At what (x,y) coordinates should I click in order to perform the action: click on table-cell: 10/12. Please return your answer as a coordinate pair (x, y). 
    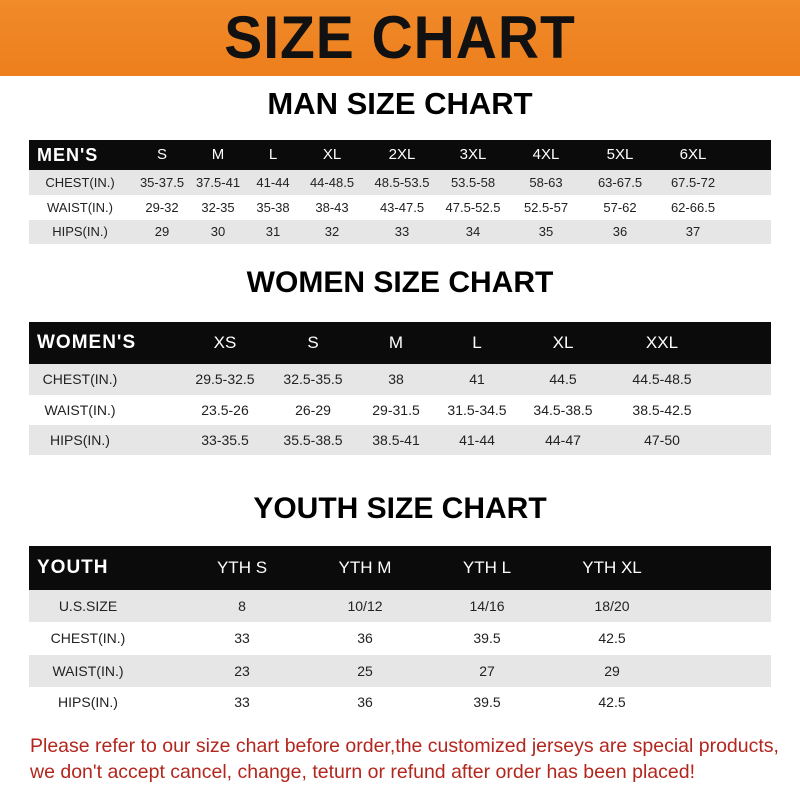
    Looking at the image, I should click on (365, 606).